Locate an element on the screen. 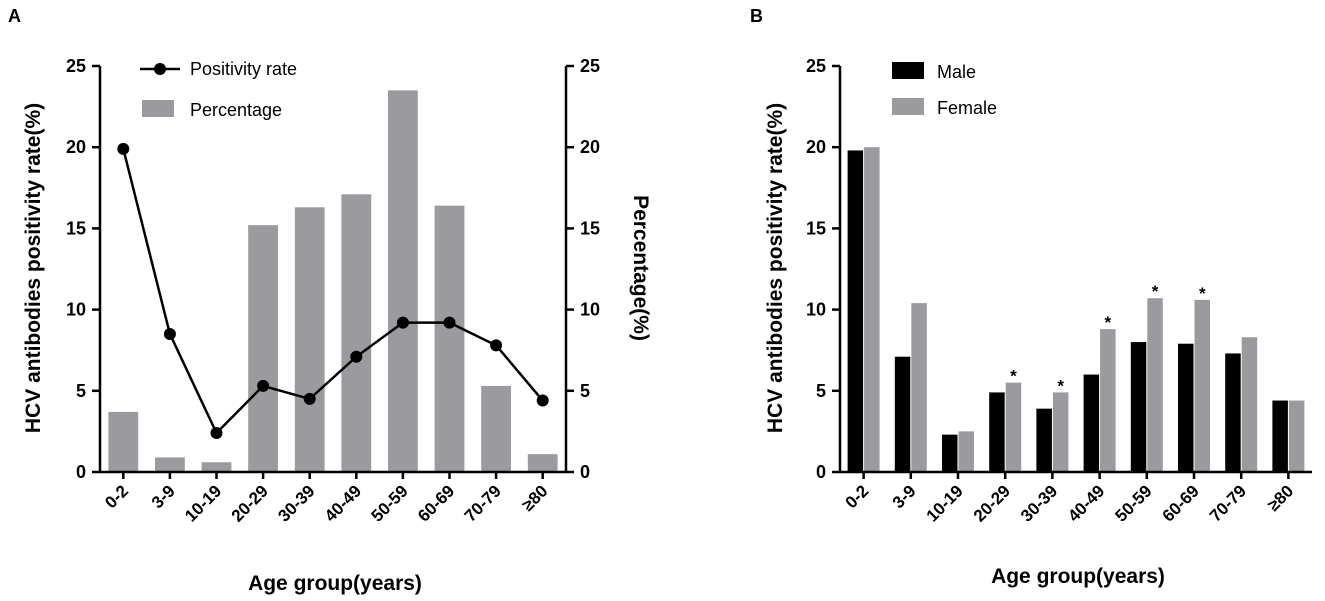 The image size is (1325, 601). left-y-tick-label: 15 is located at coordinates (76, 228).